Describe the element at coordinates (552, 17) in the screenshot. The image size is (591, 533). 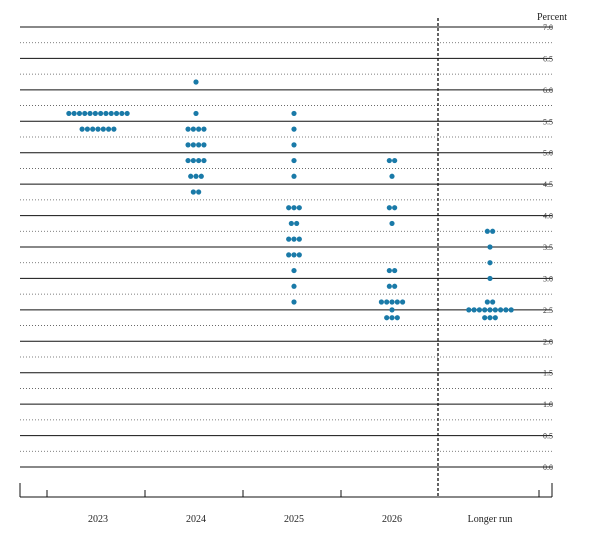
I see `unit-label: Percent` at that location.